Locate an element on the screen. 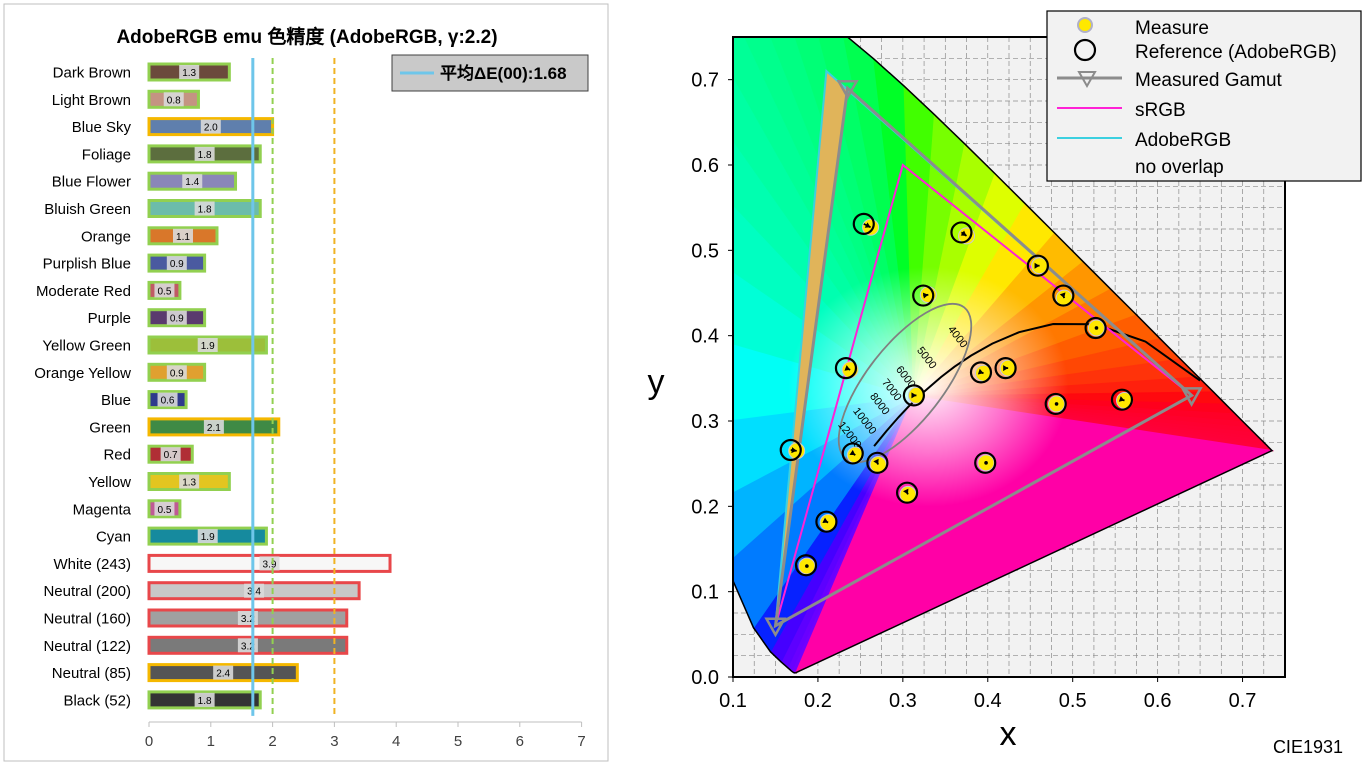 The width and height of the screenshot is (1370, 770). x-tick-label: 0.7 is located at coordinates (1243, 701).